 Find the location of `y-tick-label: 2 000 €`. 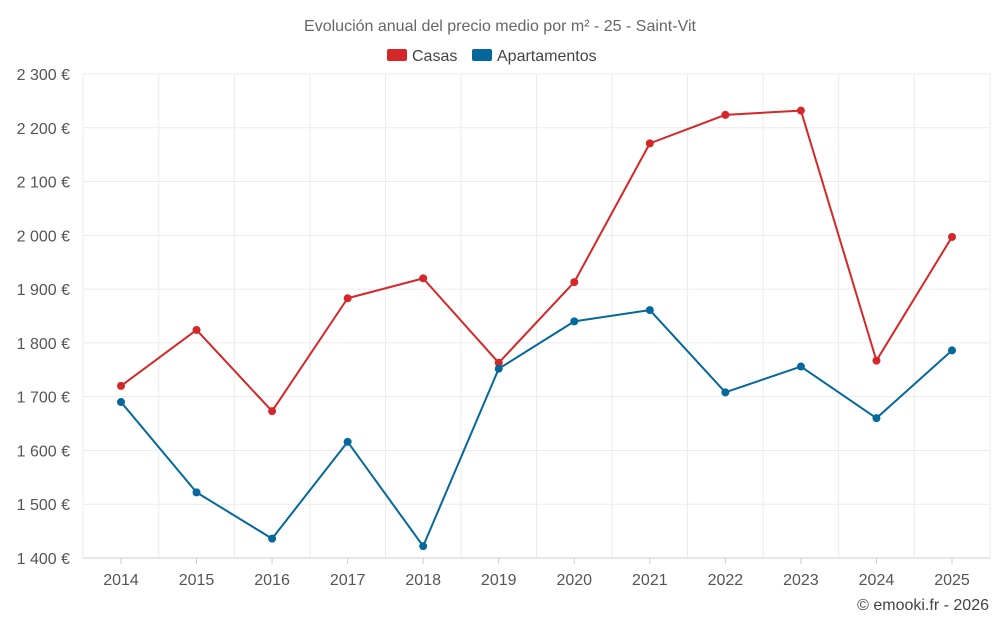

y-tick-label: 2 000 € is located at coordinates (43, 236).